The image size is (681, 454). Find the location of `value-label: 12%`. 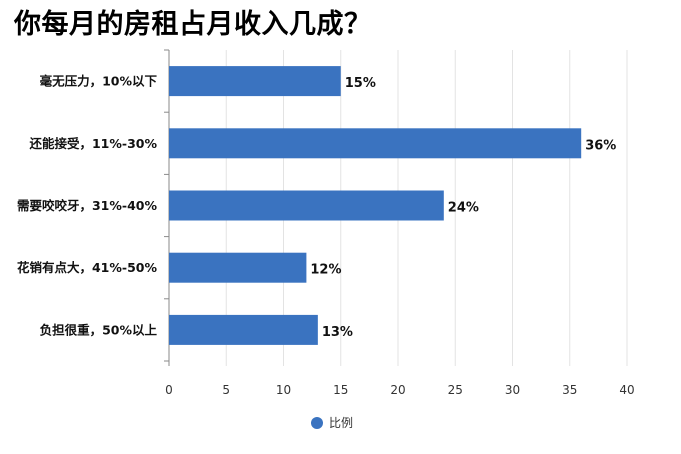

value-label: 12% is located at coordinates (325, 270).